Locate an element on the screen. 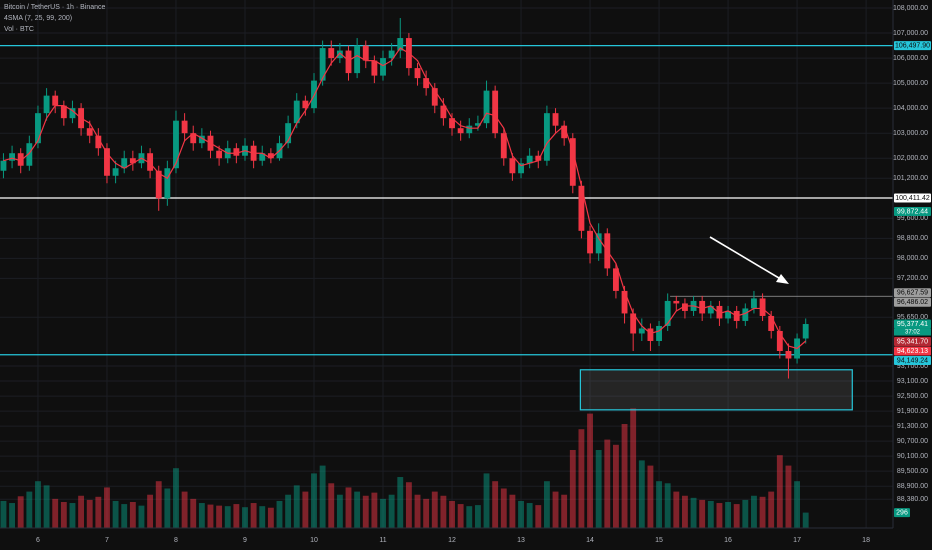 This screenshot has height=550, width=932. y-tick-label: 89,500.00 is located at coordinates (912, 471).